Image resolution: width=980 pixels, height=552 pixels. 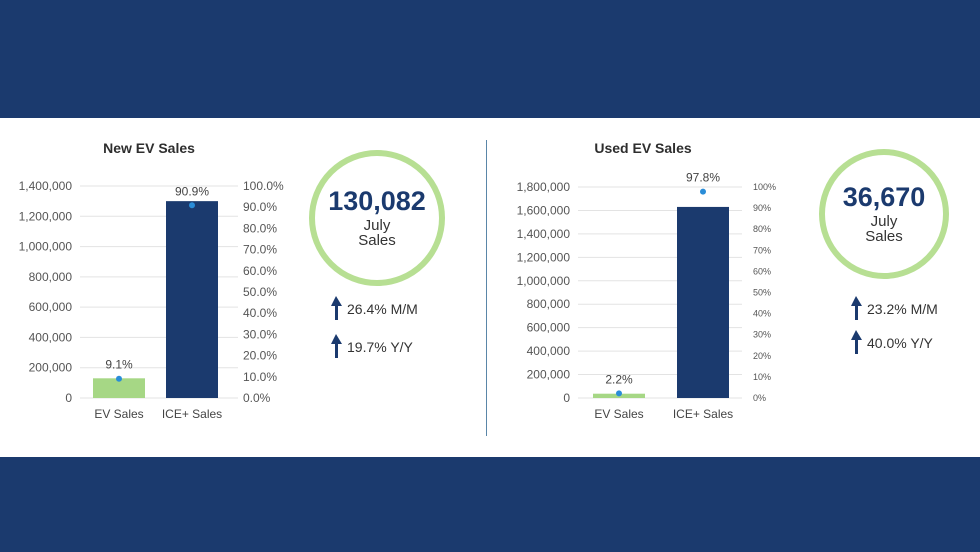 I want to click on y2-tick-label: 10%, so click(x=762, y=377).